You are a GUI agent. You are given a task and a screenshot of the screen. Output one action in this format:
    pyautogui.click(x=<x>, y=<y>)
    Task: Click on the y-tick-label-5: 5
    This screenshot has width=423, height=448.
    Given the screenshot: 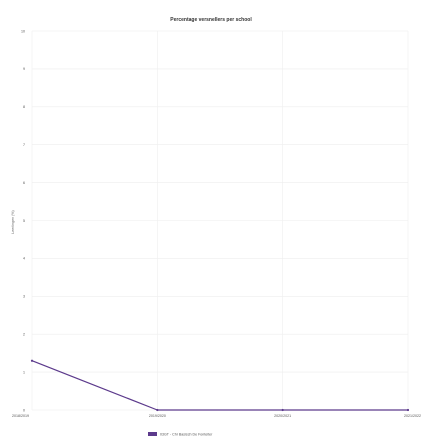 What is the action you would take?
    pyautogui.click(x=24, y=221)
    